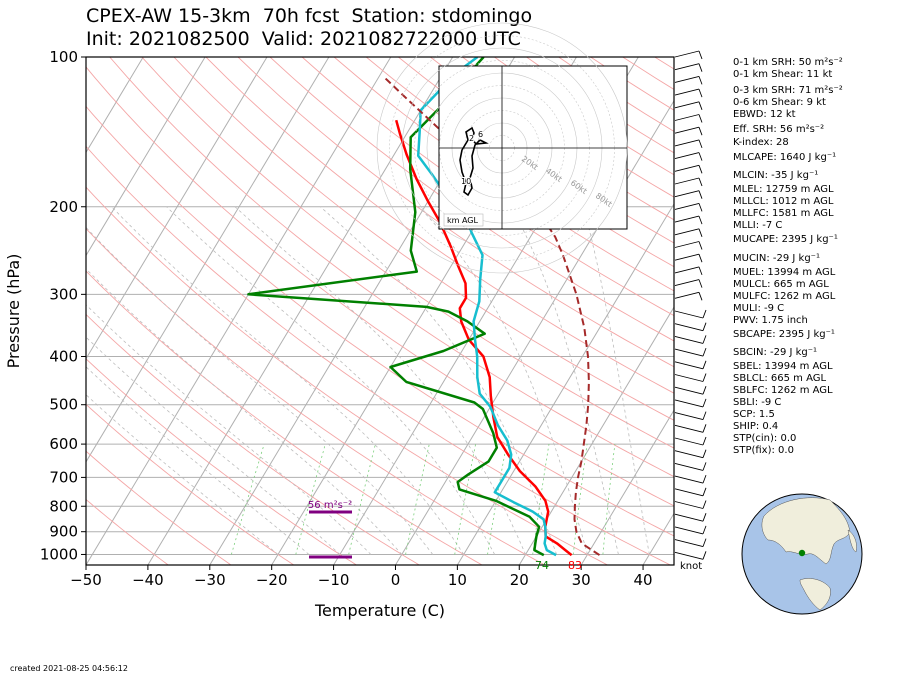 The height and width of the screenshot is (675, 906). What do you see at coordinates (210, 580) in the screenshot?
I see `x-tick-label: −30` at bounding box center [210, 580].